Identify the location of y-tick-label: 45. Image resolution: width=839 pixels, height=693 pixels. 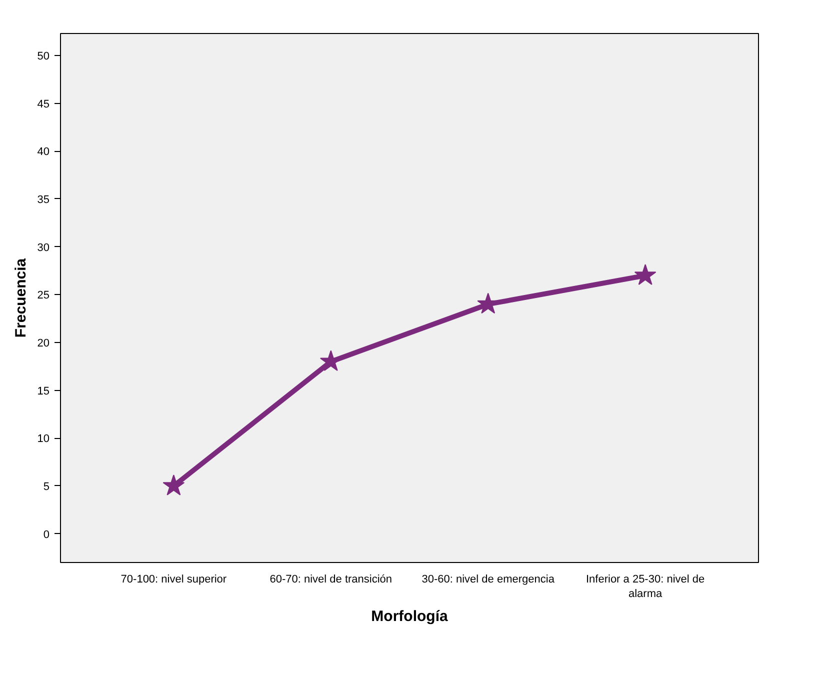
(43, 104).